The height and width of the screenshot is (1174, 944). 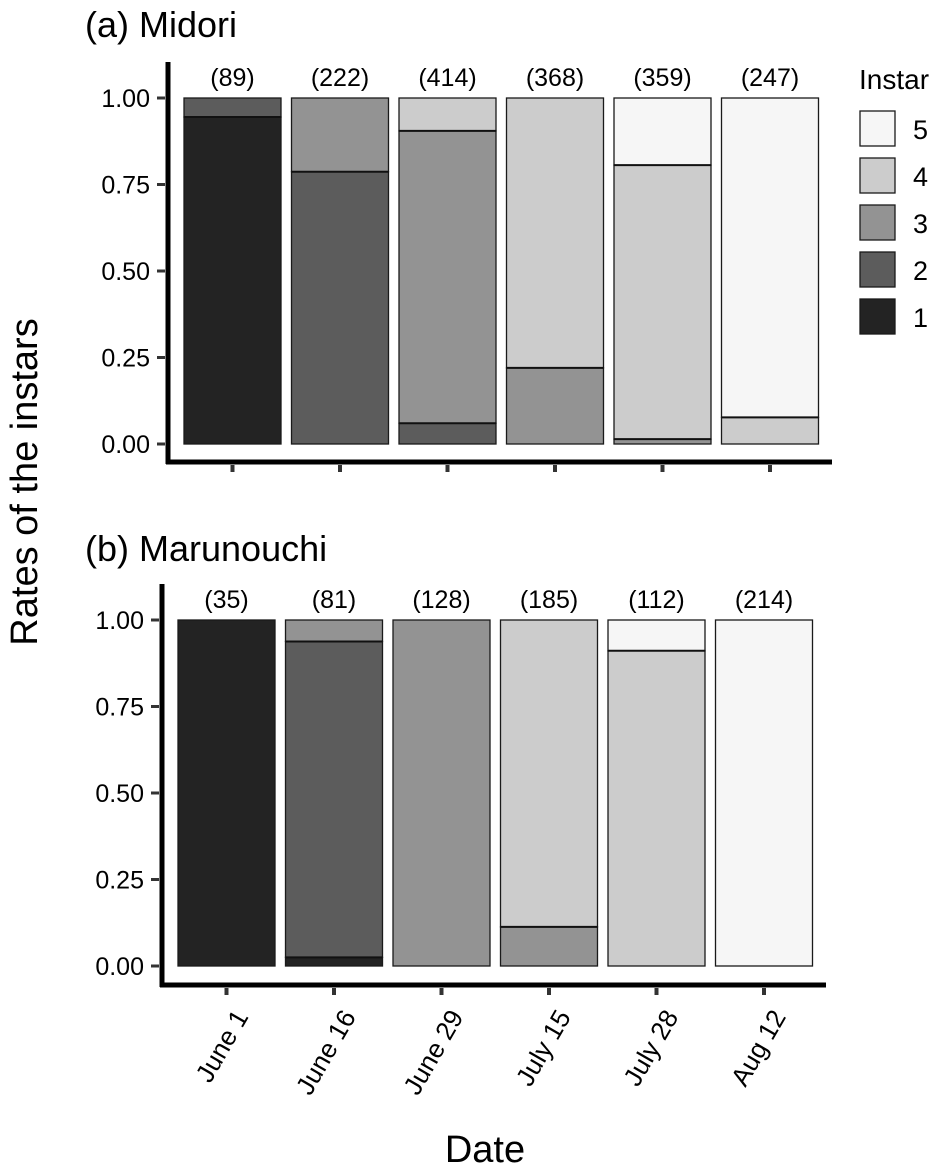 What do you see at coordinates (555, 78) in the screenshot?
I see `count-label-a-3: (368)` at bounding box center [555, 78].